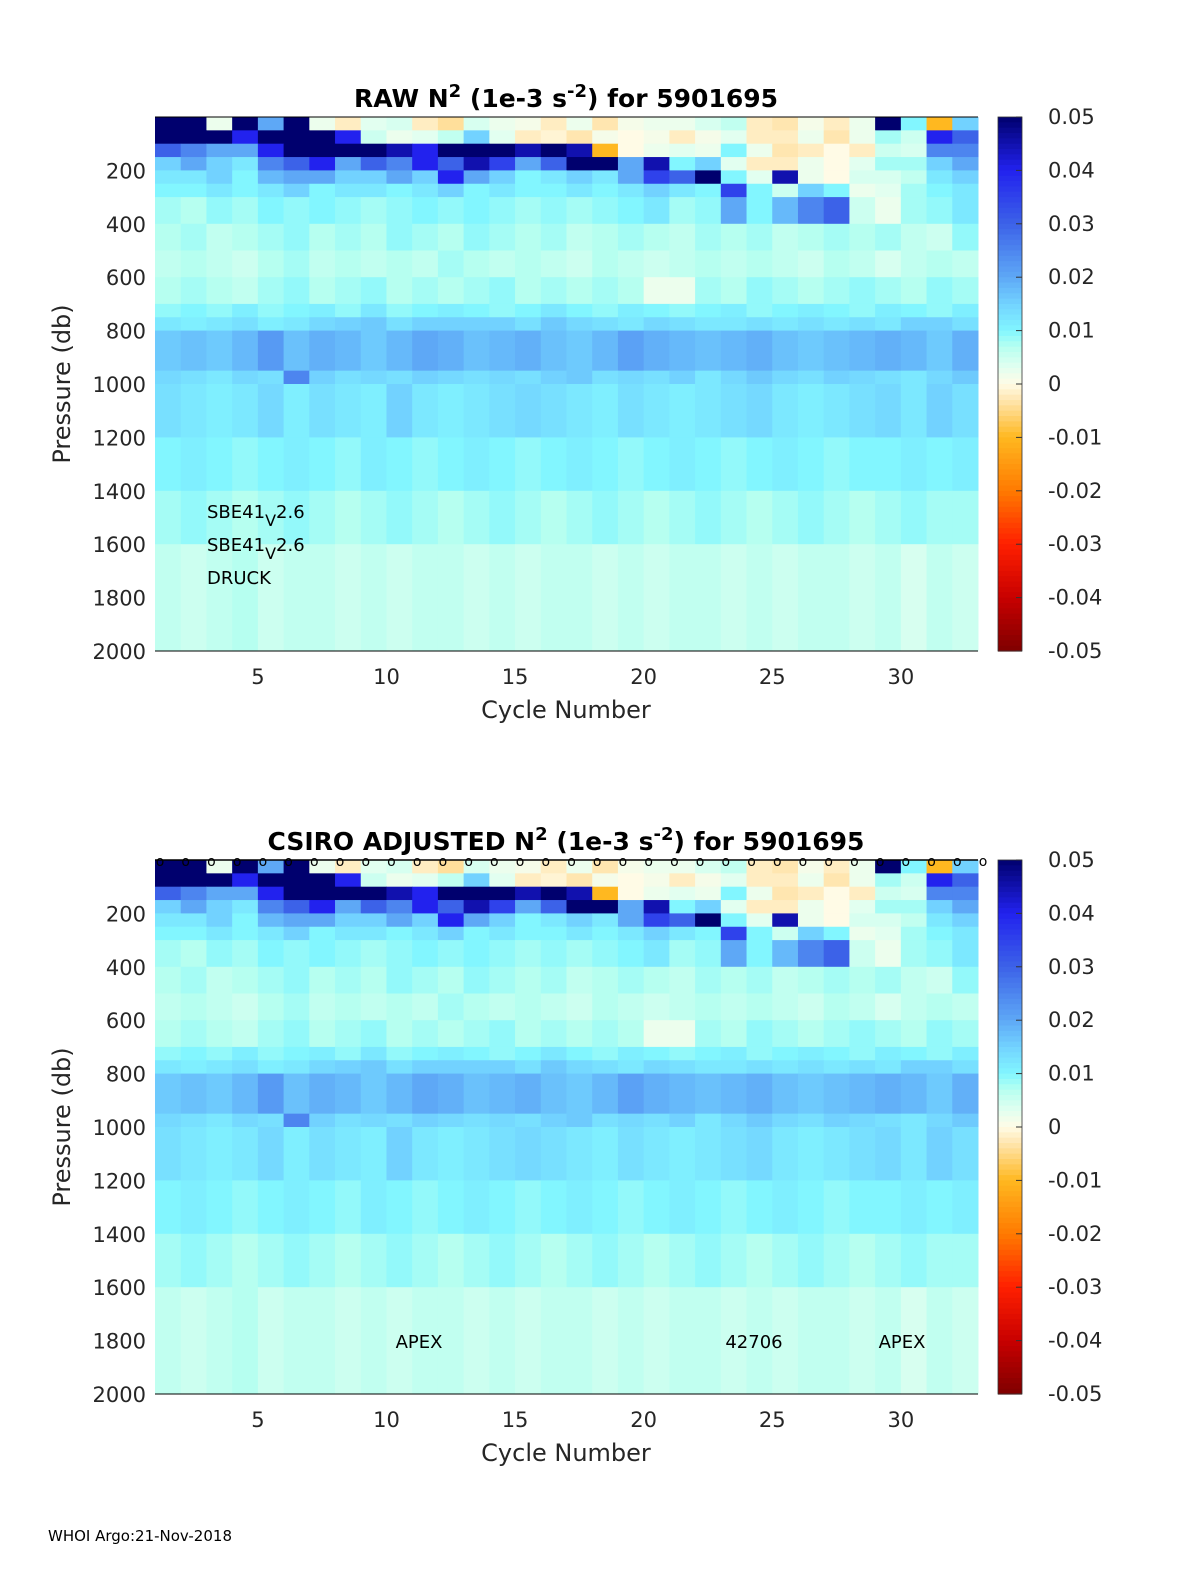  Describe the element at coordinates (1071, 117) in the screenshot. I see `colorbar-tick-label: 0.05` at that location.